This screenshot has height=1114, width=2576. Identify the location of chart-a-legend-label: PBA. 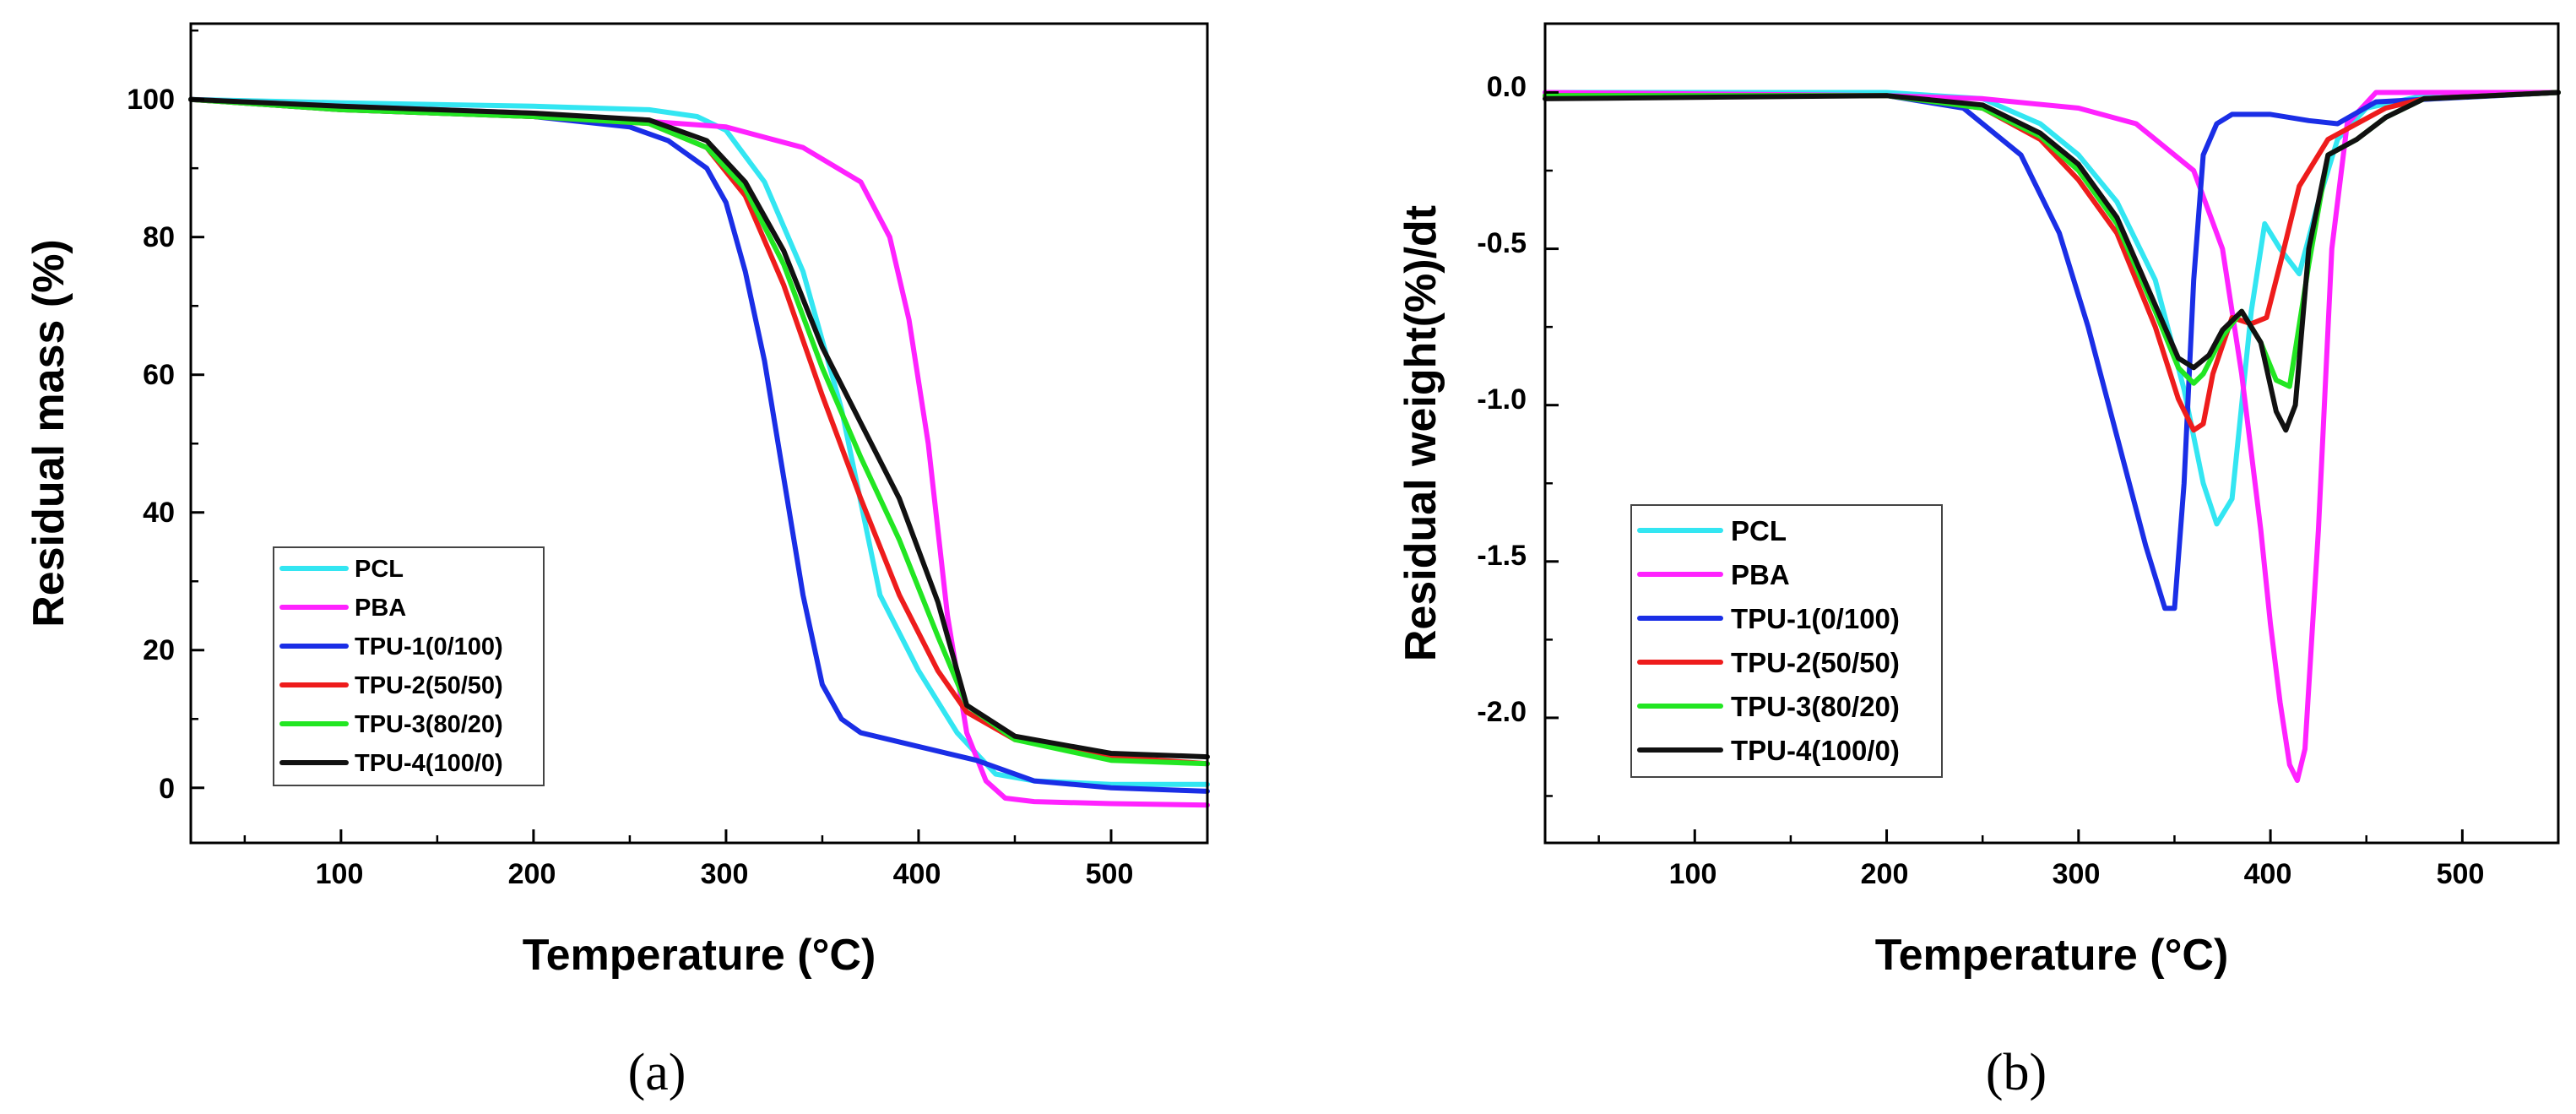
(380, 609).